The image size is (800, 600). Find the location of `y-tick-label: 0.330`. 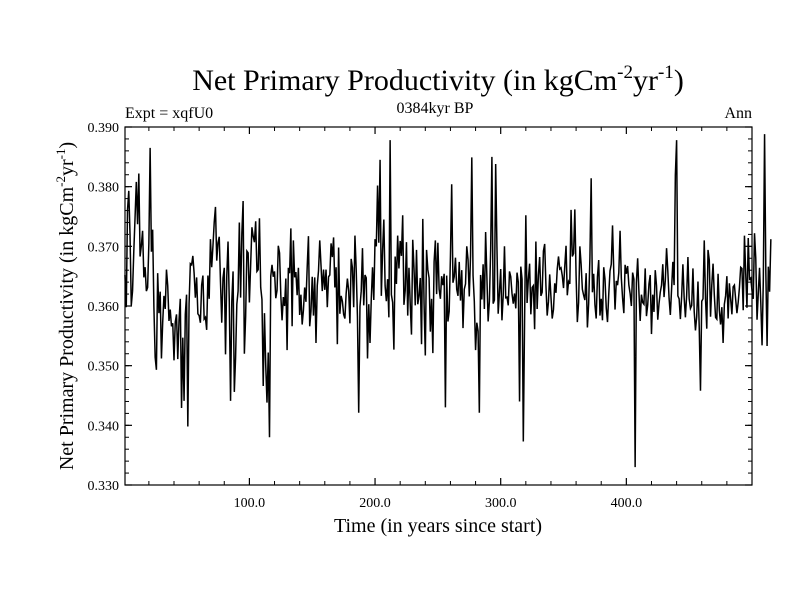

y-tick-label: 0.330 is located at coordinates (104, 486).